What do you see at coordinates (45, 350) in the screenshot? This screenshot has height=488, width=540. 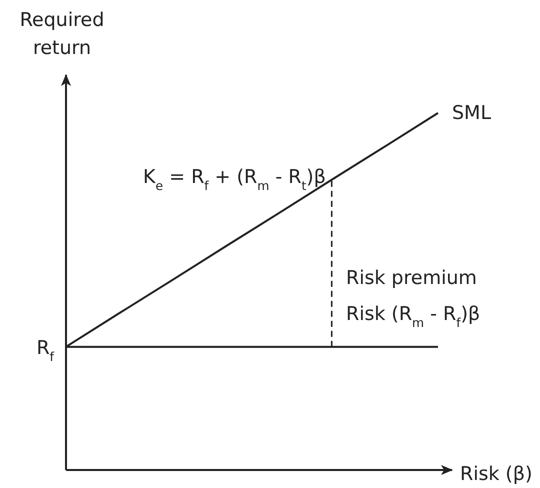 I see `text: R$_{f}$` at bounding box center [45, 350].